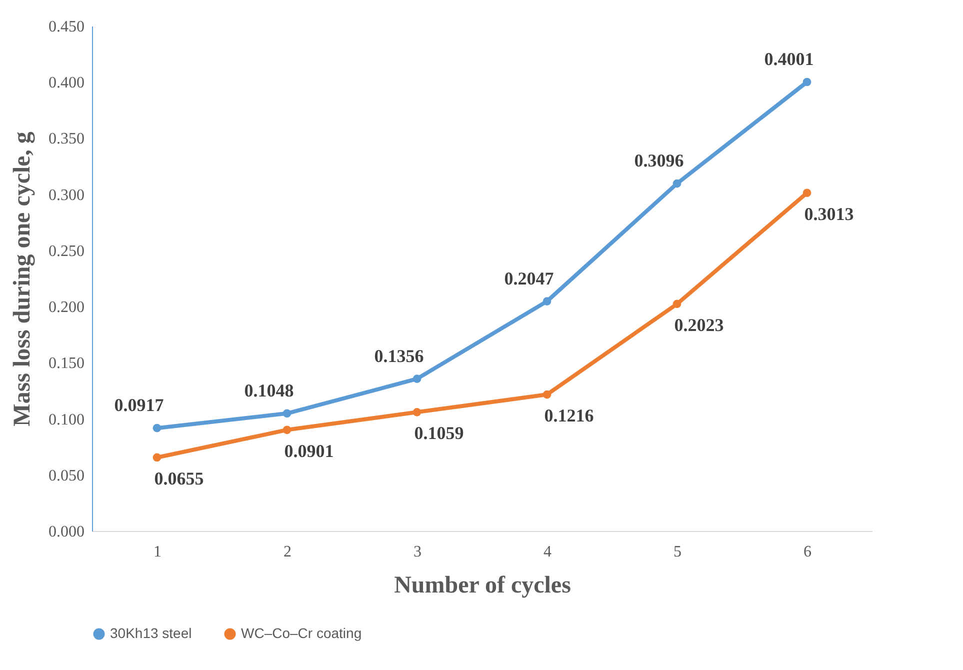 The image size is (963, 670). Describe the element at coordinates (678, 552) in the screenshot. I see `x-tick-label: 5` at that location.